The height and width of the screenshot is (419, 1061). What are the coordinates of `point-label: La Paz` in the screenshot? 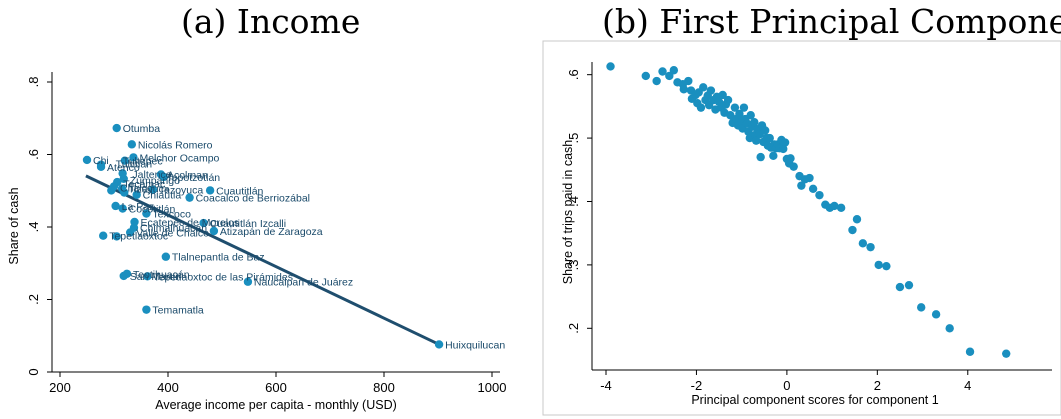 It's located at (138, 207).